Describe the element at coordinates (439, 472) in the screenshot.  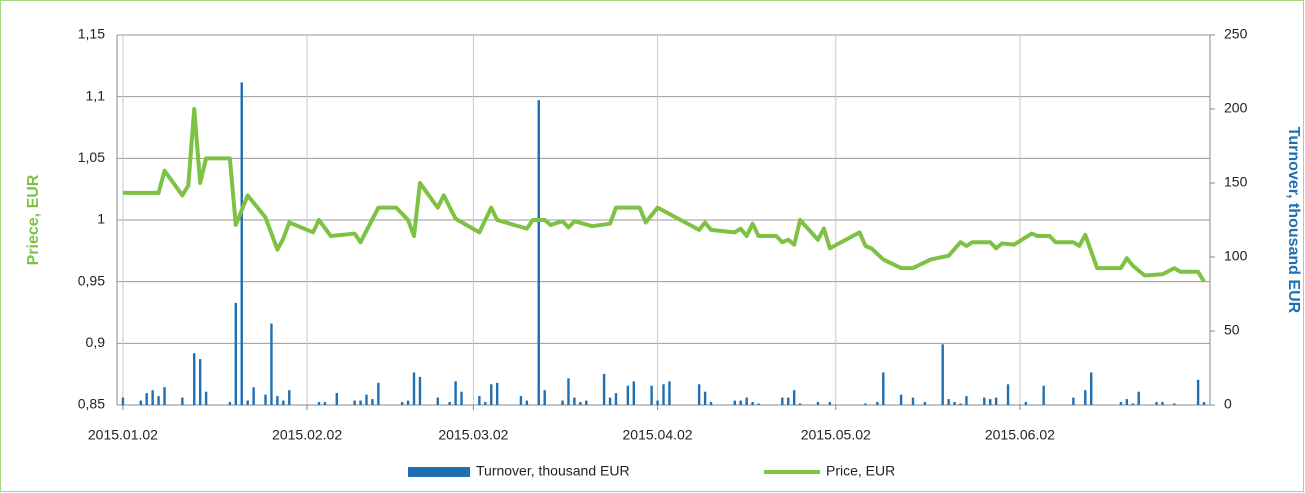
I see `legend-swatch` at that location.